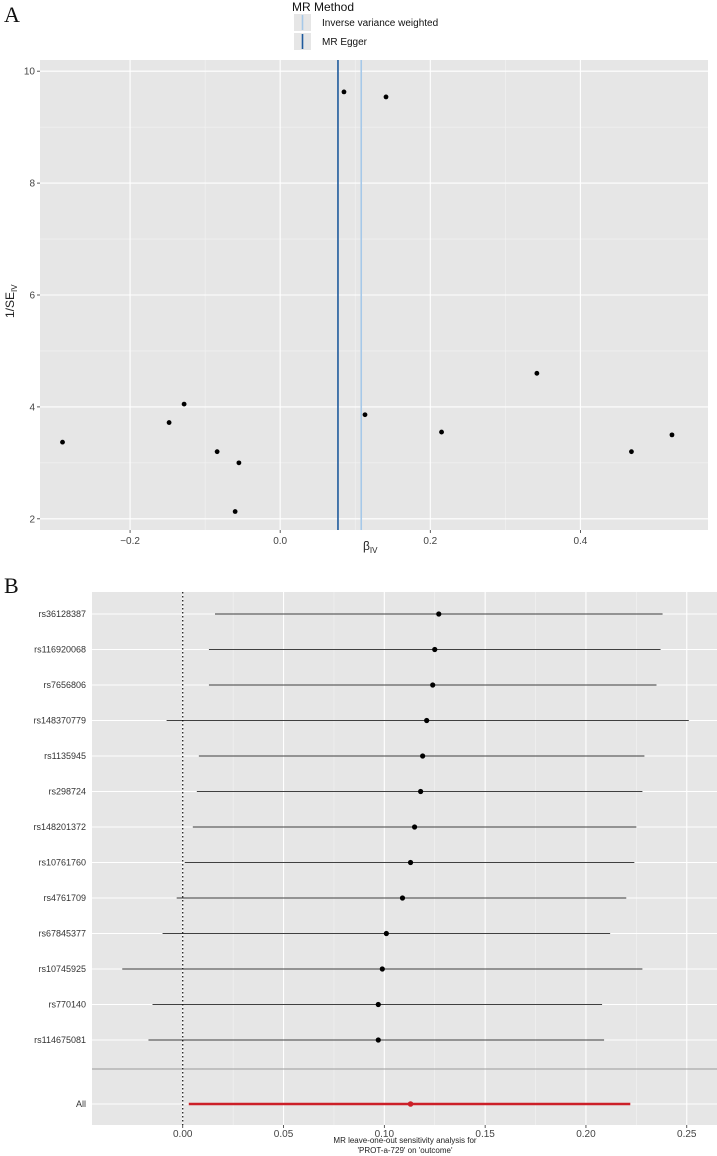 The height and width of the screenshot is (1156, 717). Describe the element at coordinates (345, 42) in the screenshot. I see `legend-label-egger: MR Egger` at that location.